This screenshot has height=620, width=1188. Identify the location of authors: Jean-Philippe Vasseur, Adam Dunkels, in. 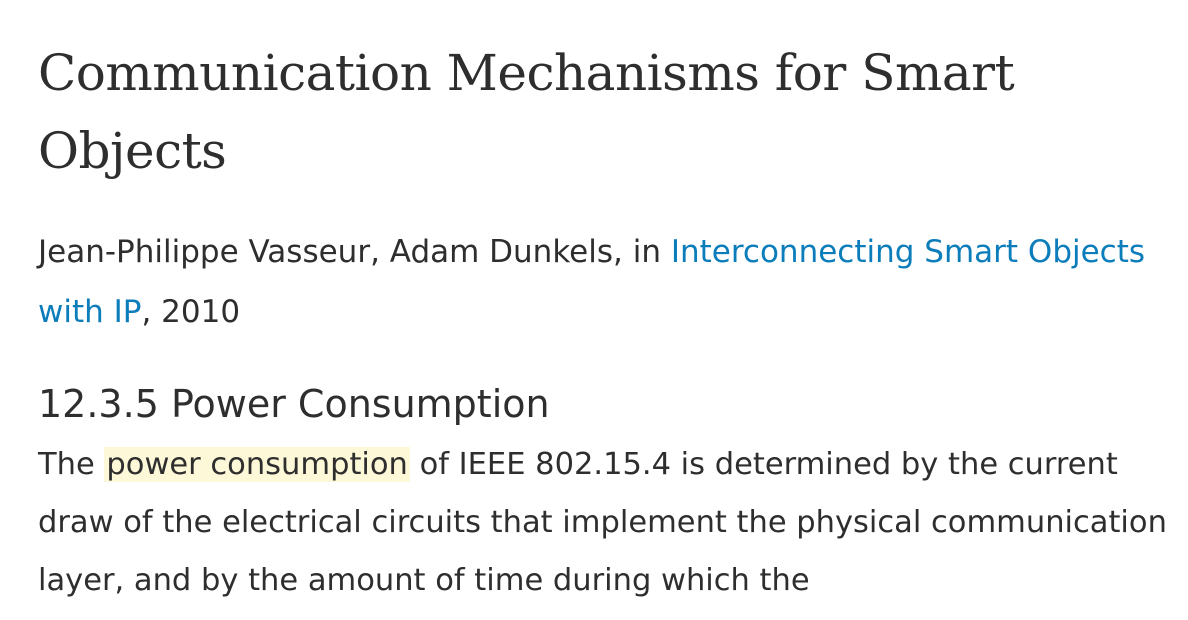
(354, 252).